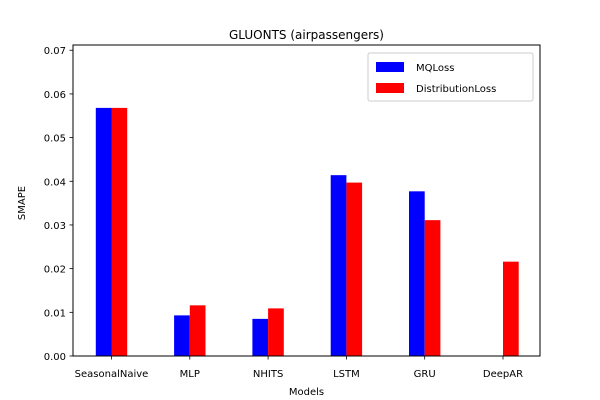 The width and height of the screenshot is (600, 400). I want to click on bar-distributionloss-nhits, so click(276, 332).